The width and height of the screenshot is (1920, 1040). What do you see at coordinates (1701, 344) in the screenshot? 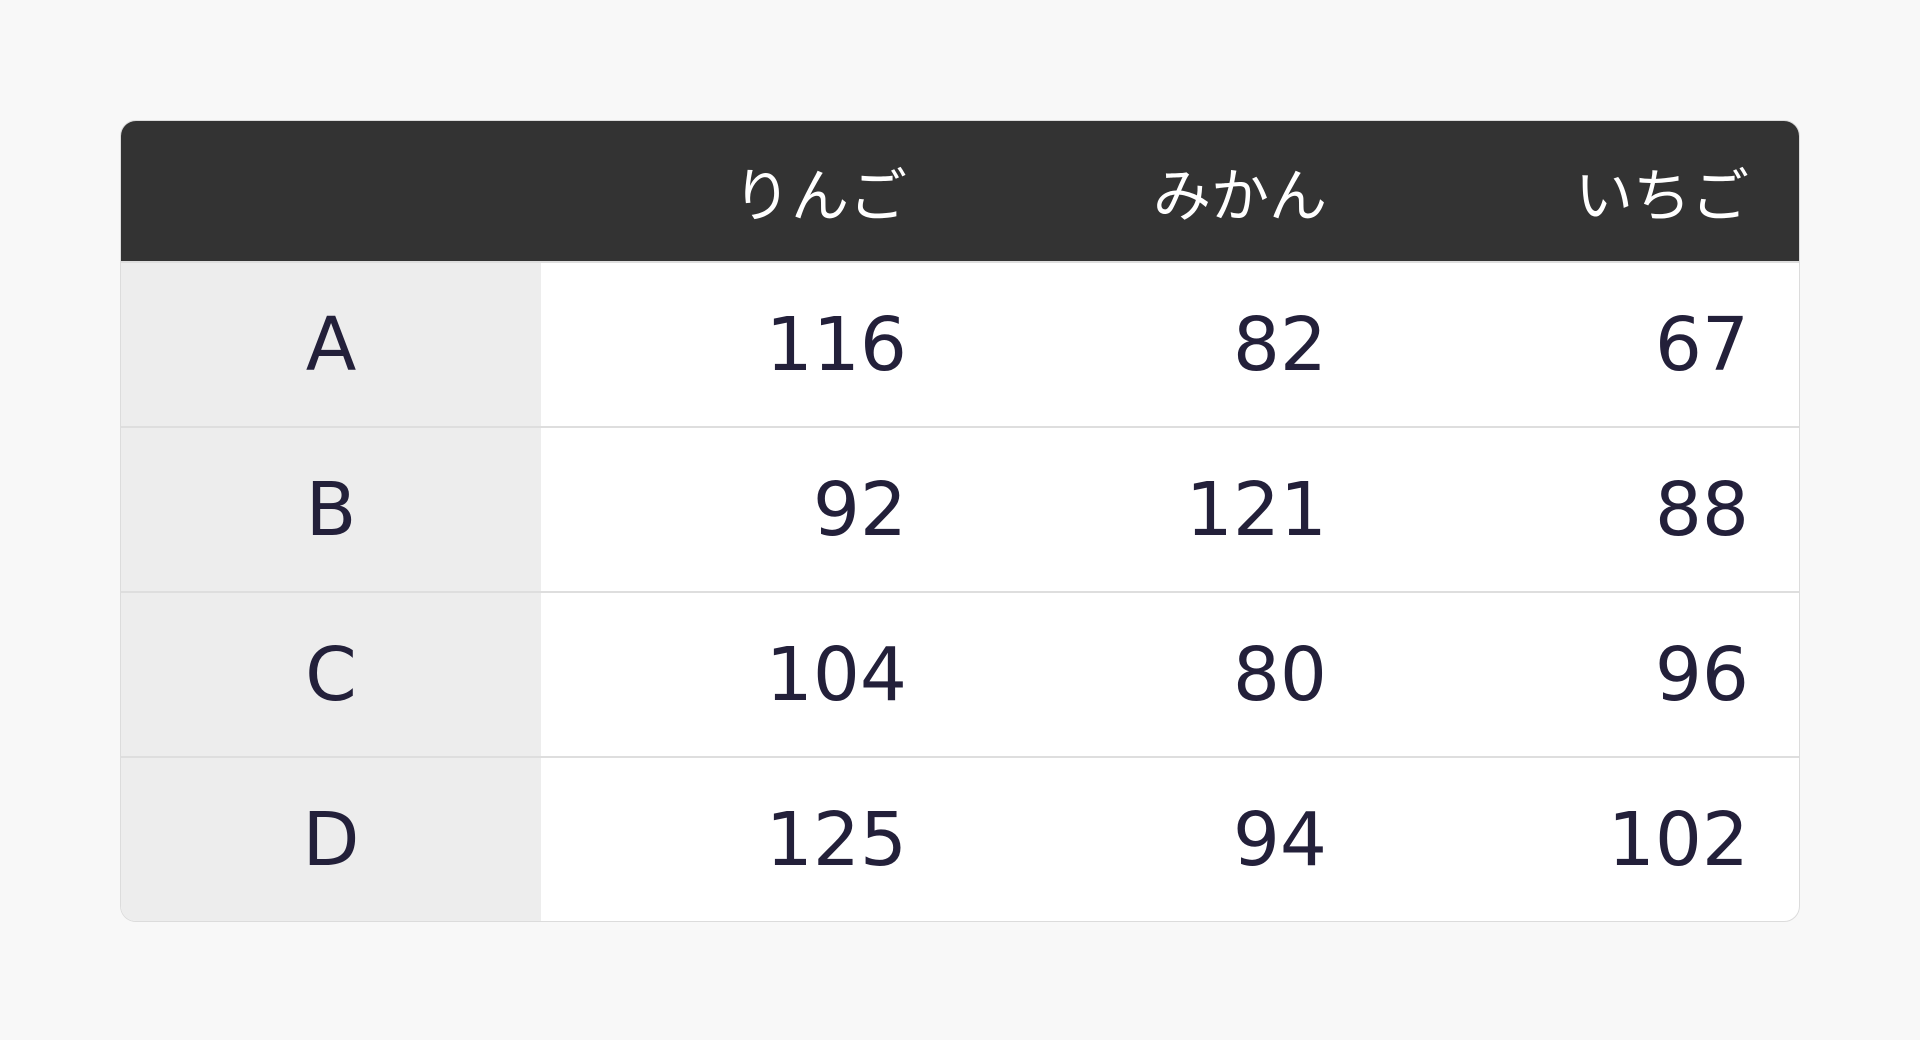
I see `table-cell: 67` at bounding box center [1701, 344].